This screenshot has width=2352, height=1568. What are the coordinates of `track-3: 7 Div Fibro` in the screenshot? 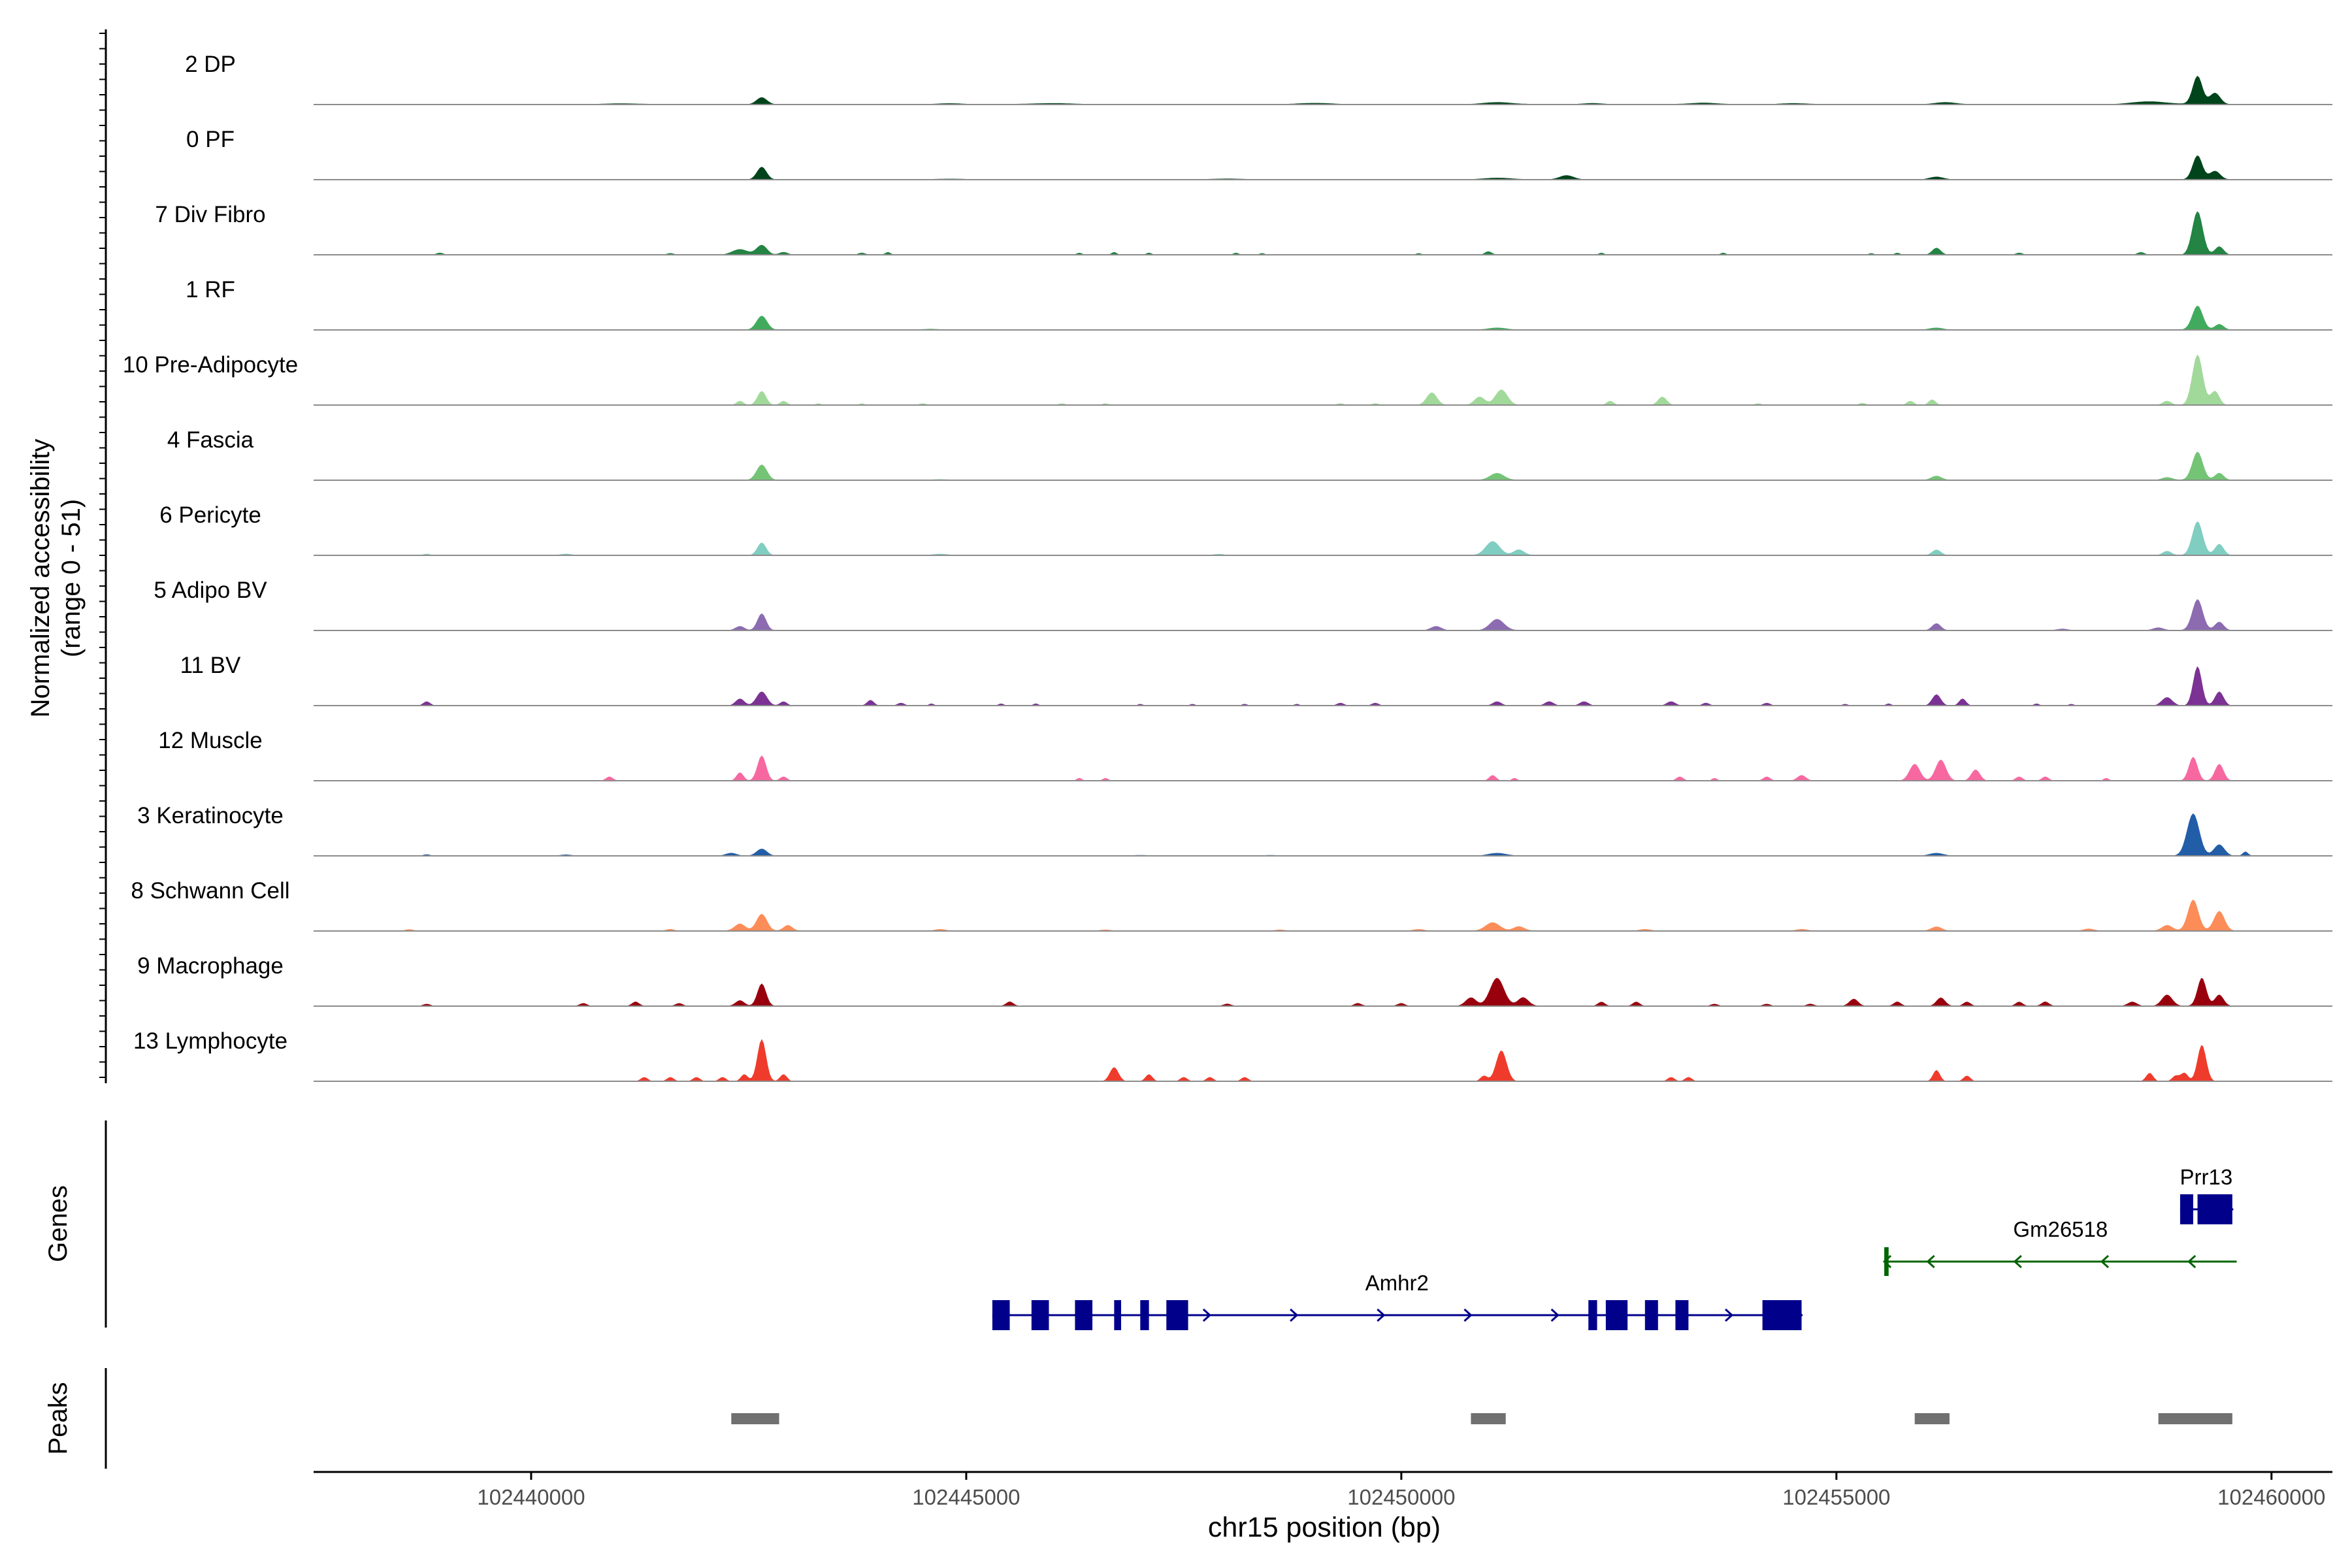 It's located at (1243, 228).